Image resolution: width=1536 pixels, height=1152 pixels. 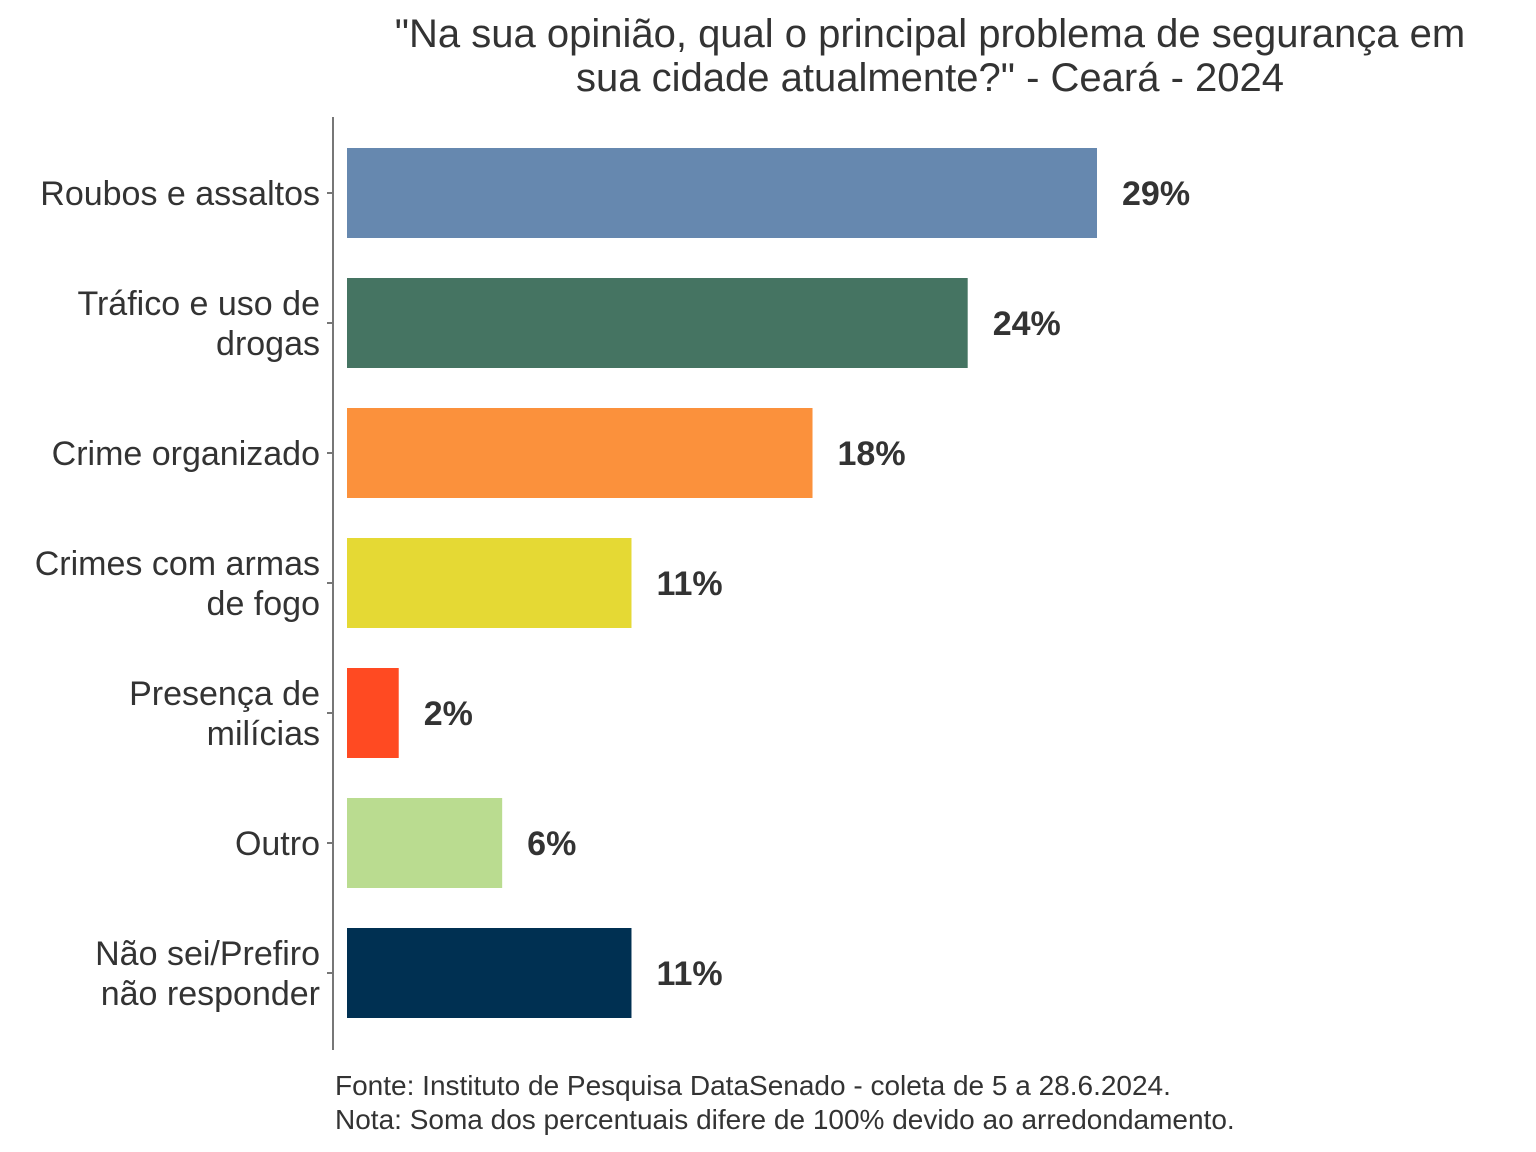 I want to click on y-tick-label: Crime organizado, so click(x=186, y=454).